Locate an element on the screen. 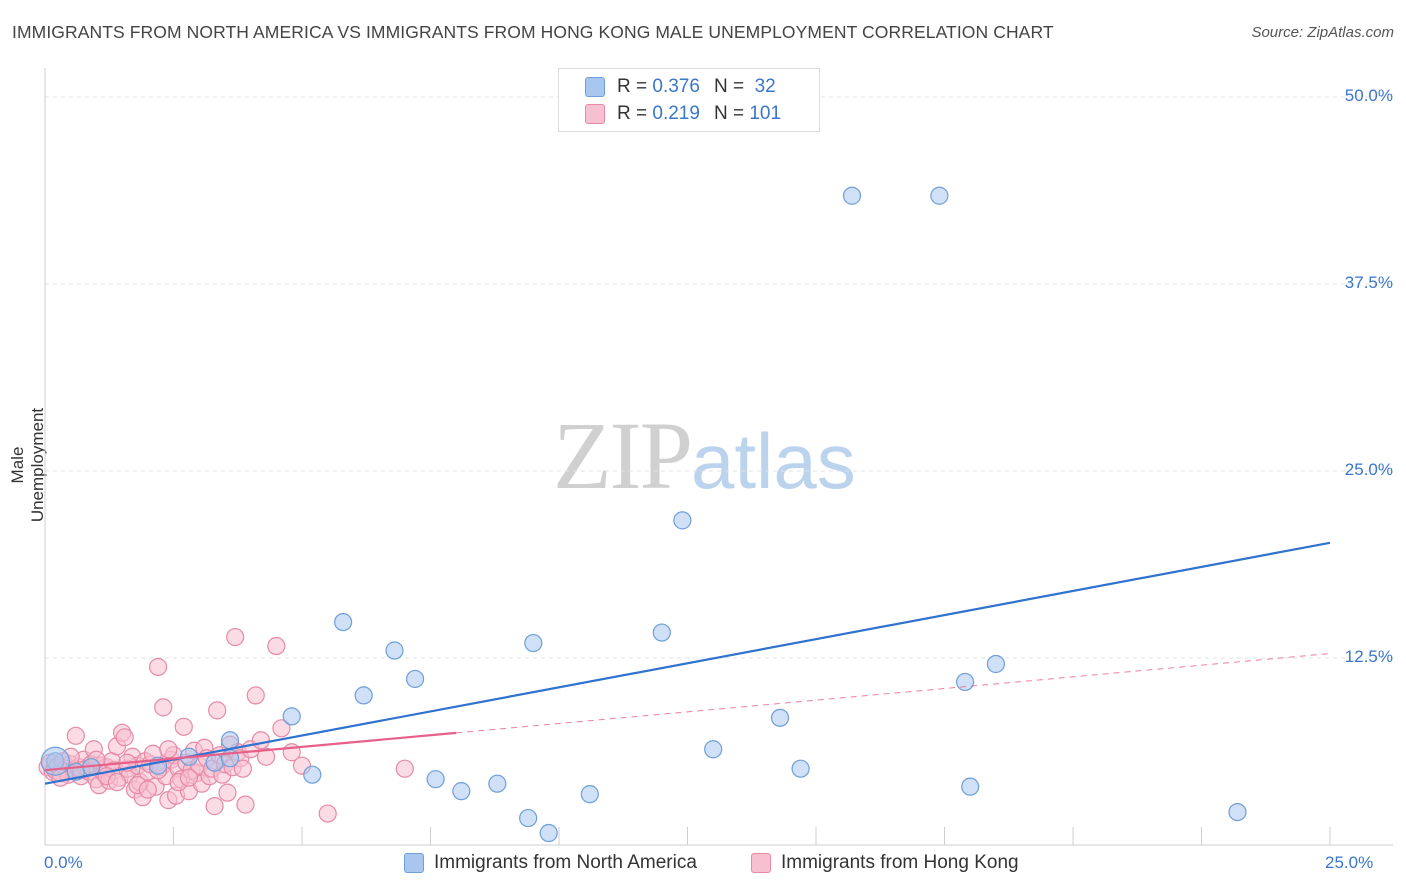 Image resolution: width=1406 pixels, height=892 pixels. legend-row-hong-kong: R = 0.219 N = 101 is located at coordinates (683, 114).